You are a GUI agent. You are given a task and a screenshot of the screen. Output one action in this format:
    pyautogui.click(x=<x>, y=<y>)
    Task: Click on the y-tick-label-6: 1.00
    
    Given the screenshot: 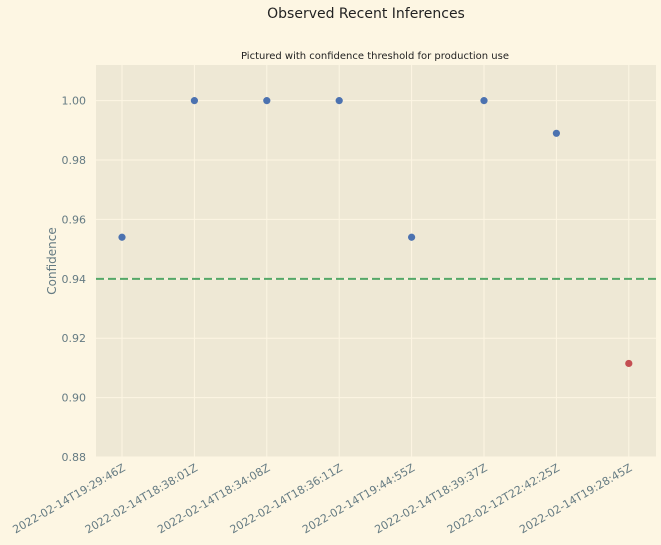 What is the action you would take?
    pyautogui.click(x=74, y=101)
    